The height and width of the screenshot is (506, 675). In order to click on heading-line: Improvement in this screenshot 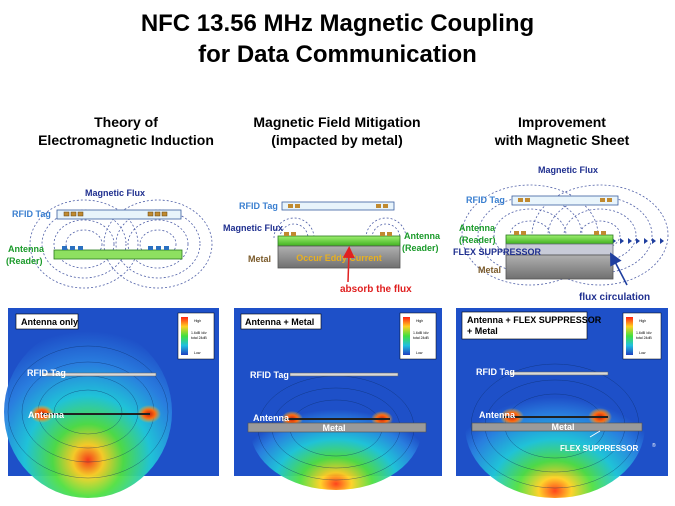, I will do `click(562, 122)`.